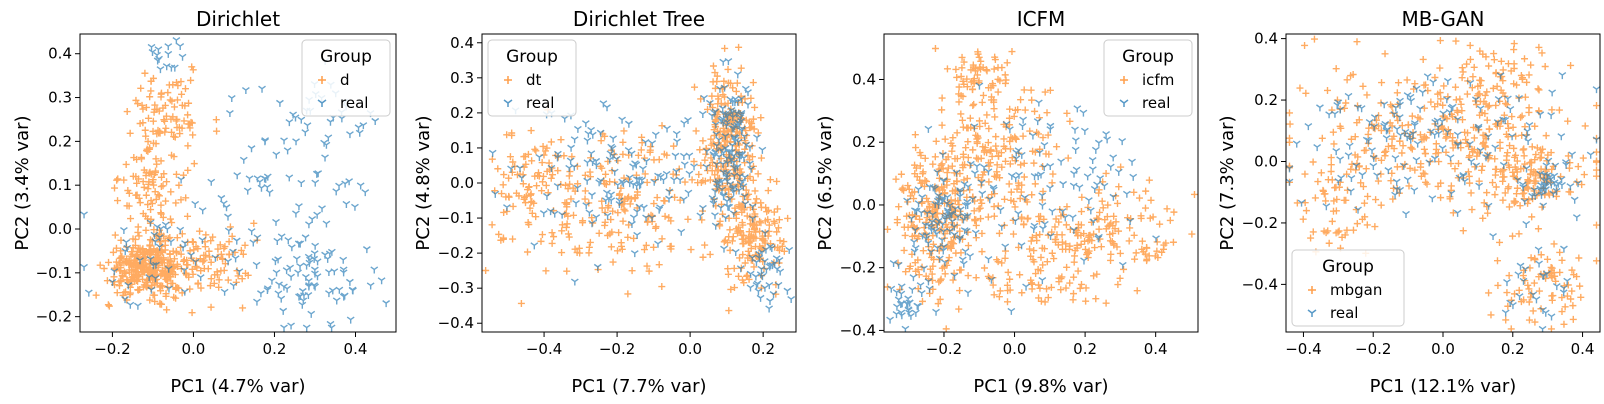 Image resolution: width=1604 pixels, height=404 pixels. What do you see at coordinates (1156, 103) in the screenshot?
I see `legend-label: real` at bounding box center [1156, 103].